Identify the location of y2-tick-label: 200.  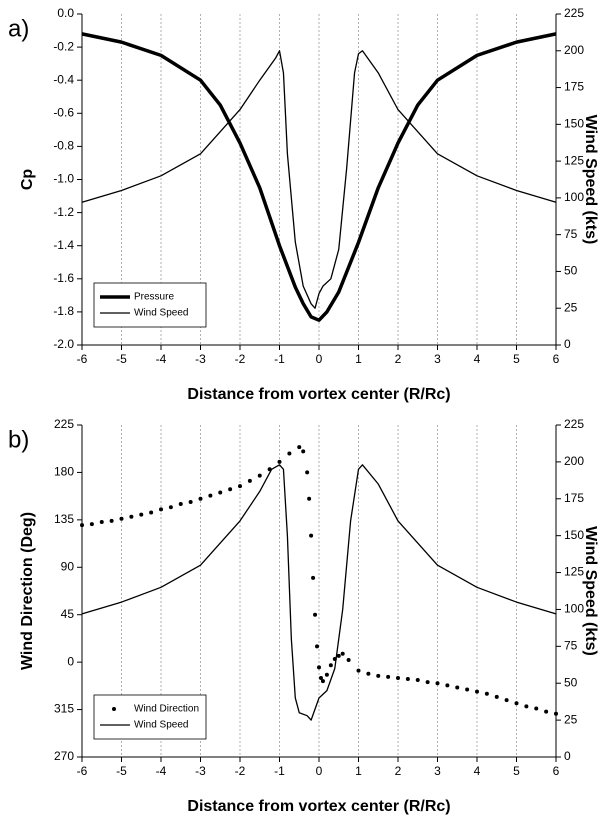
(574, 50).